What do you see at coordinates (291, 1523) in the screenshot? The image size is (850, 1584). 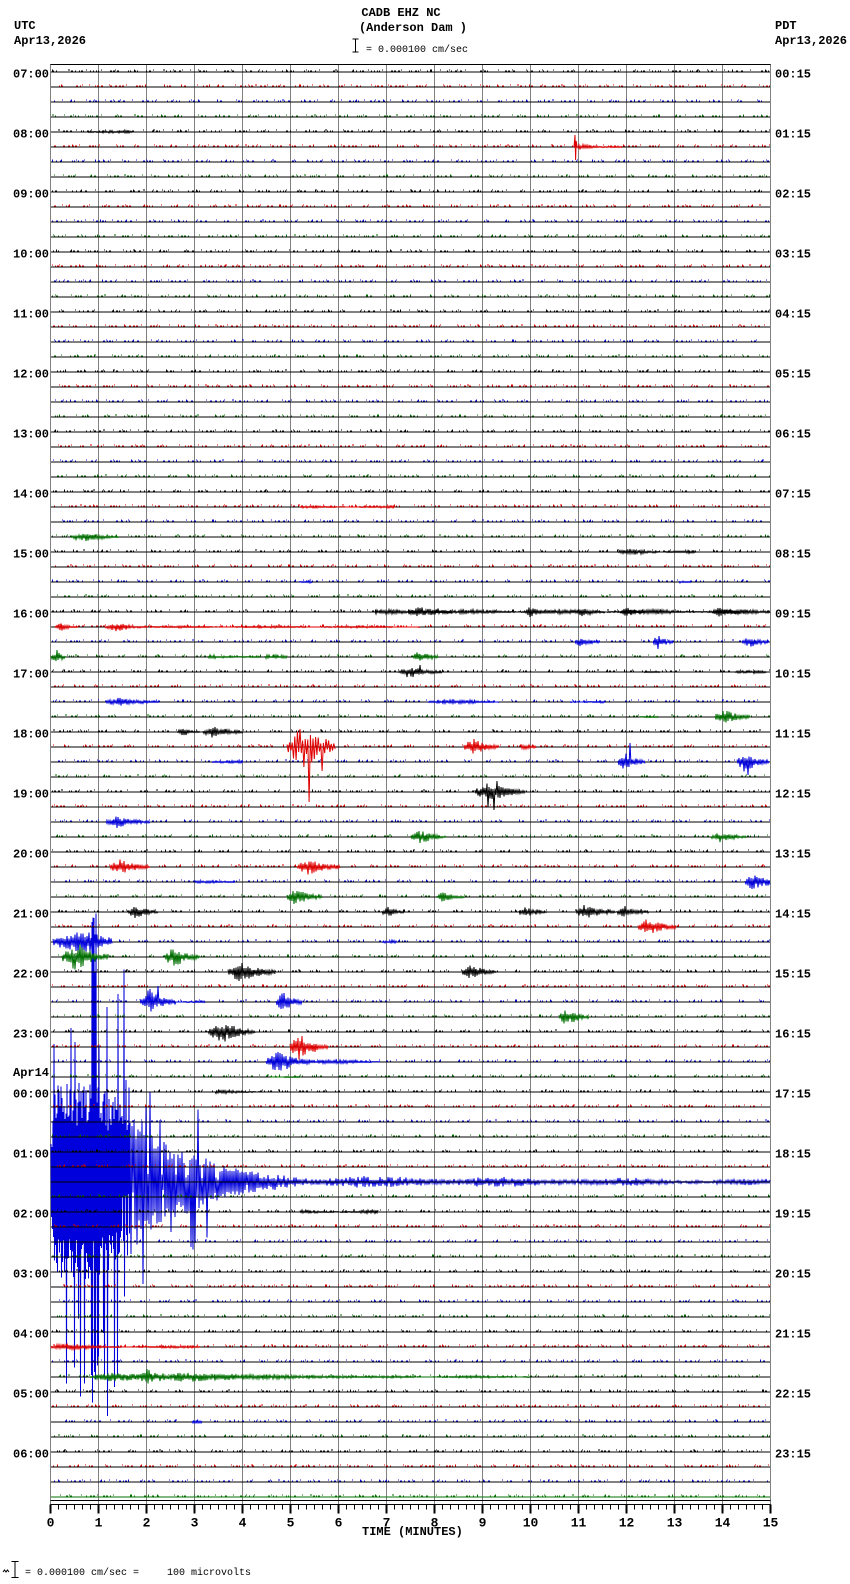 I see `svg-text: 5` at bounding box center [291, 1523].